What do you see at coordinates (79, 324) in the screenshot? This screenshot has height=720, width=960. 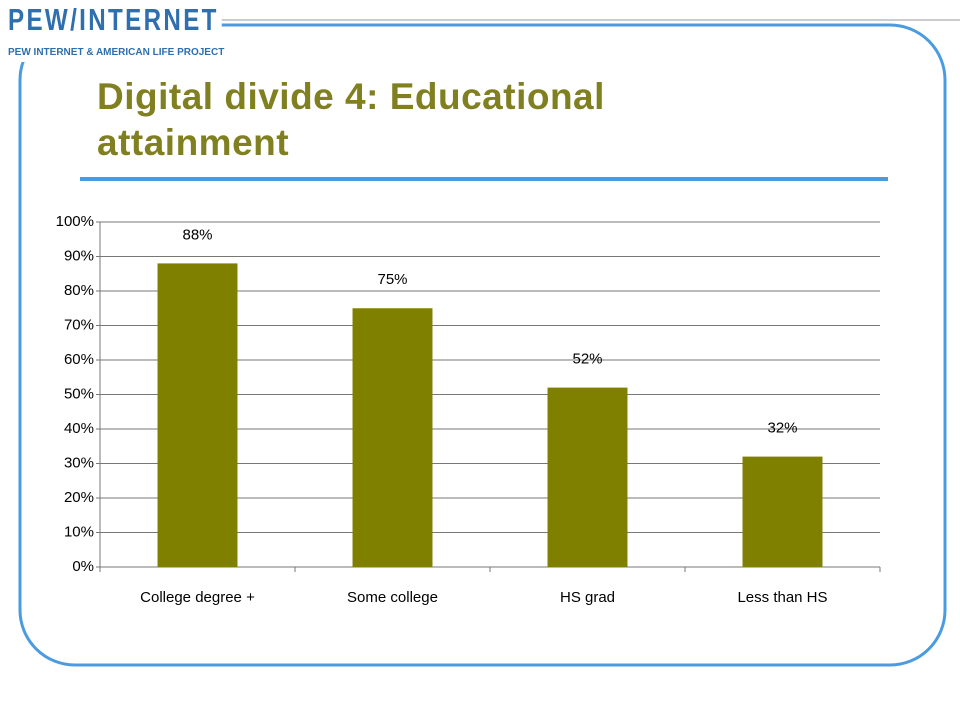 I see `y-tick-label: 70%` at bounding box center [79, 324].